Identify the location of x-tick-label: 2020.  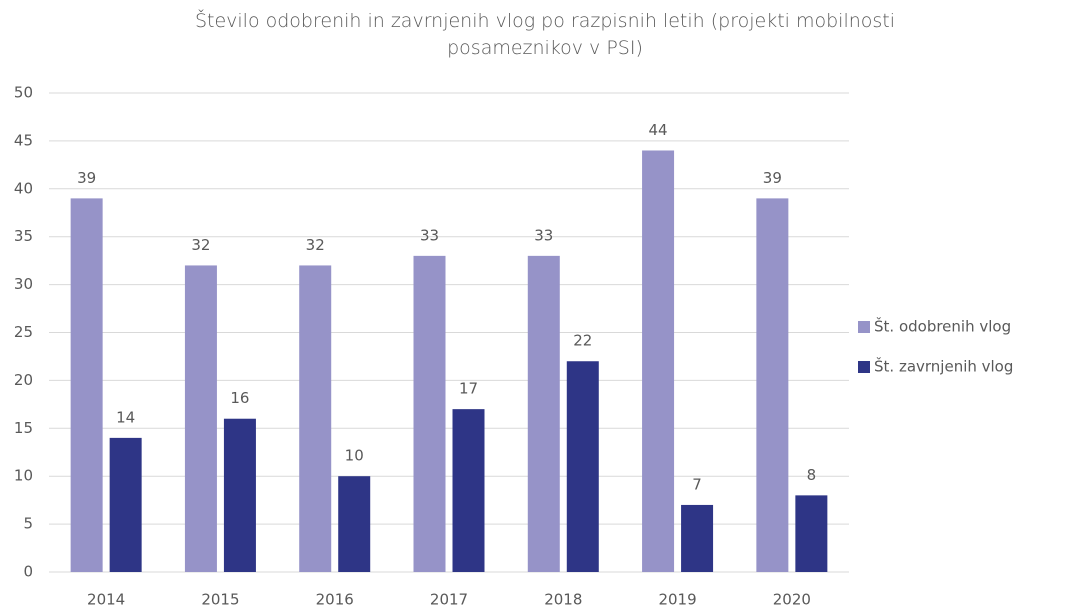
(792, 599).